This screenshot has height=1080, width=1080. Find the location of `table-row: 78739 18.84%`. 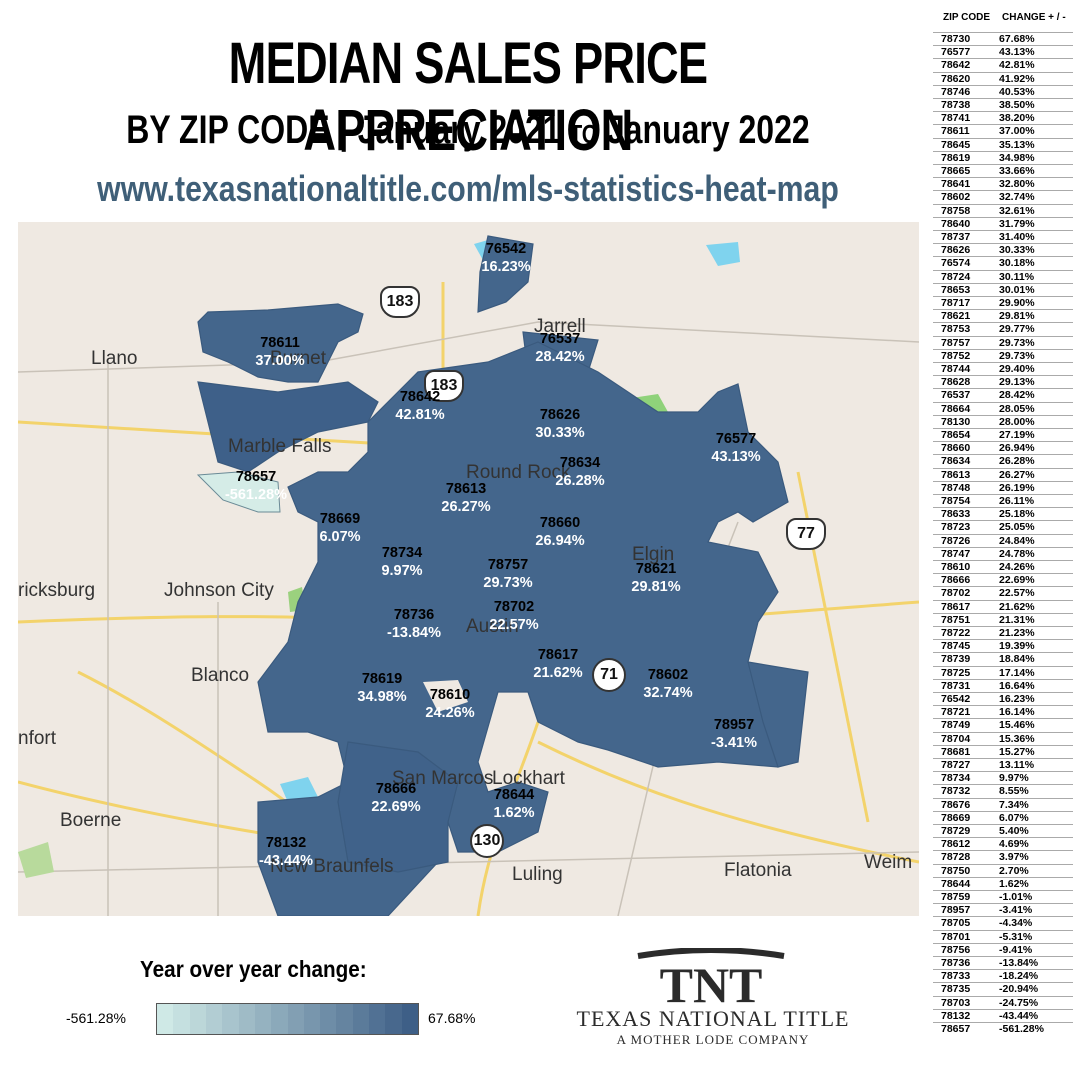

table-row: 78739 18.84% is located at coordinates (1003, 659).